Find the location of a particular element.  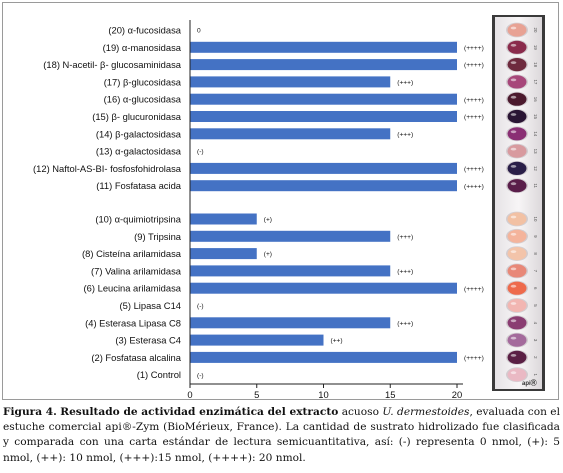

well-number: 16 is located at coordinates (535, 99).